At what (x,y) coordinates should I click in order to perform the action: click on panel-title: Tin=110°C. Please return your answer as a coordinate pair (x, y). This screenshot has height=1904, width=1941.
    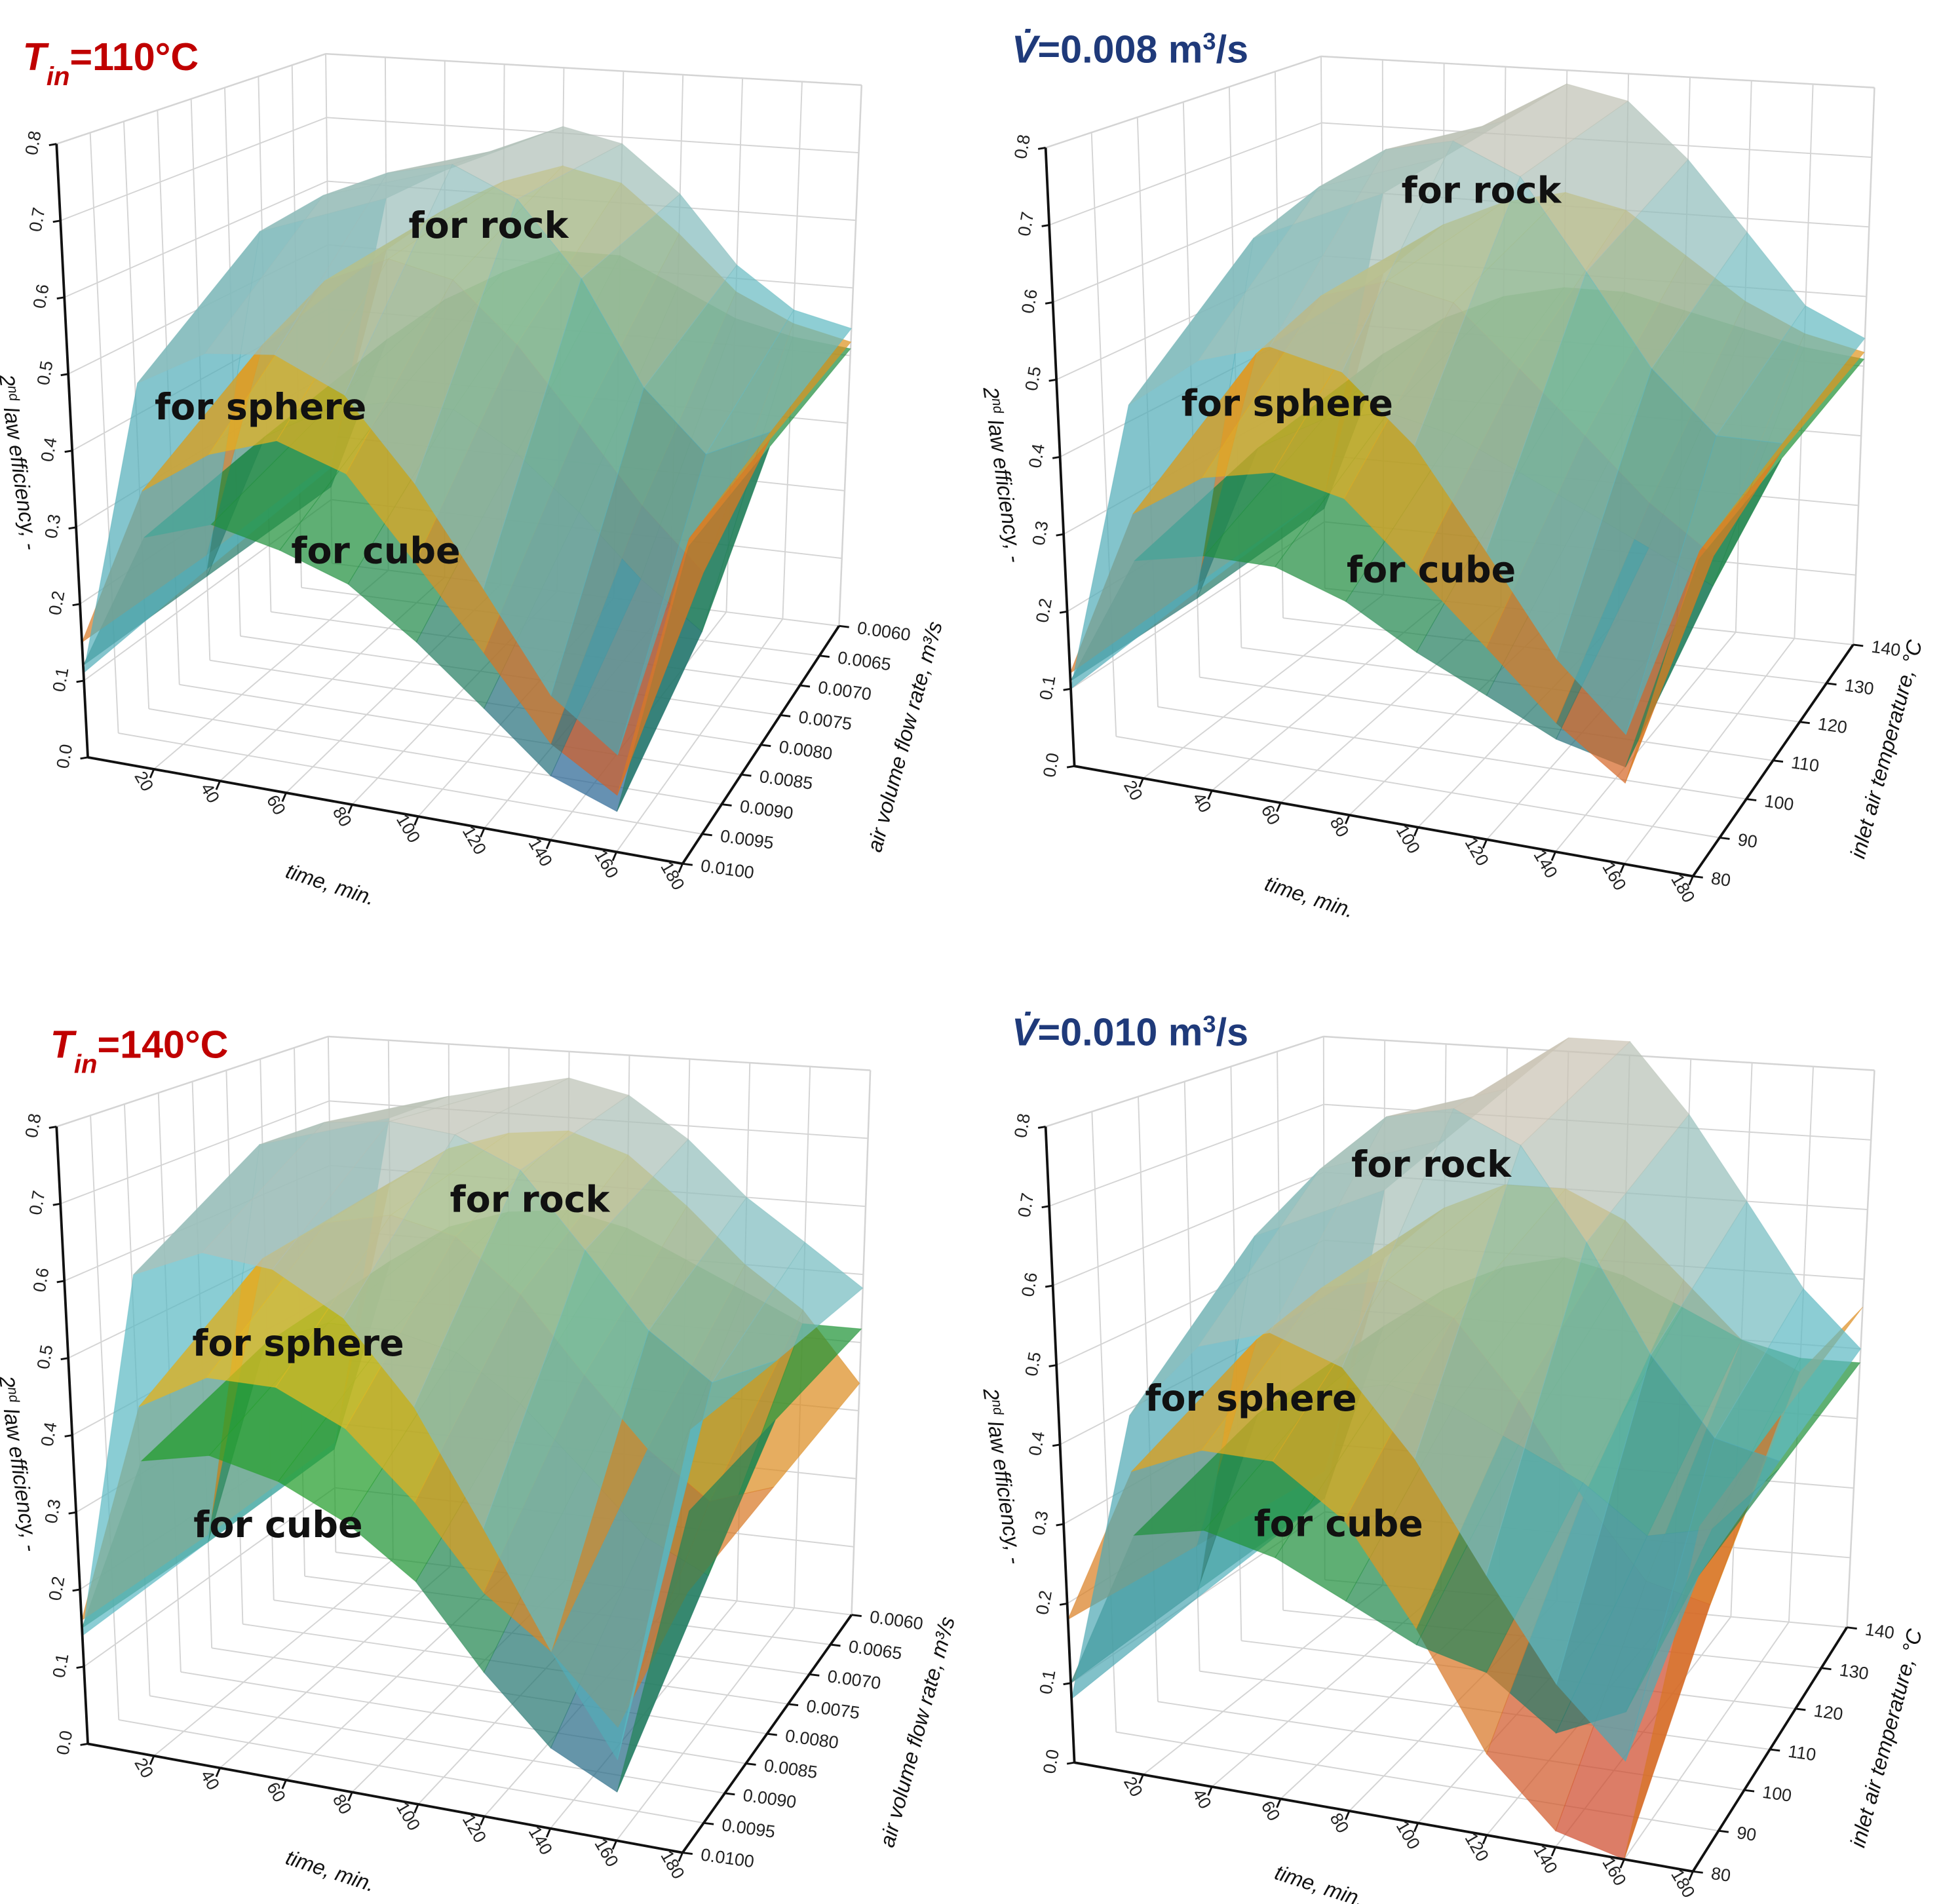
    Looking at the image, I should click on (111, 62).